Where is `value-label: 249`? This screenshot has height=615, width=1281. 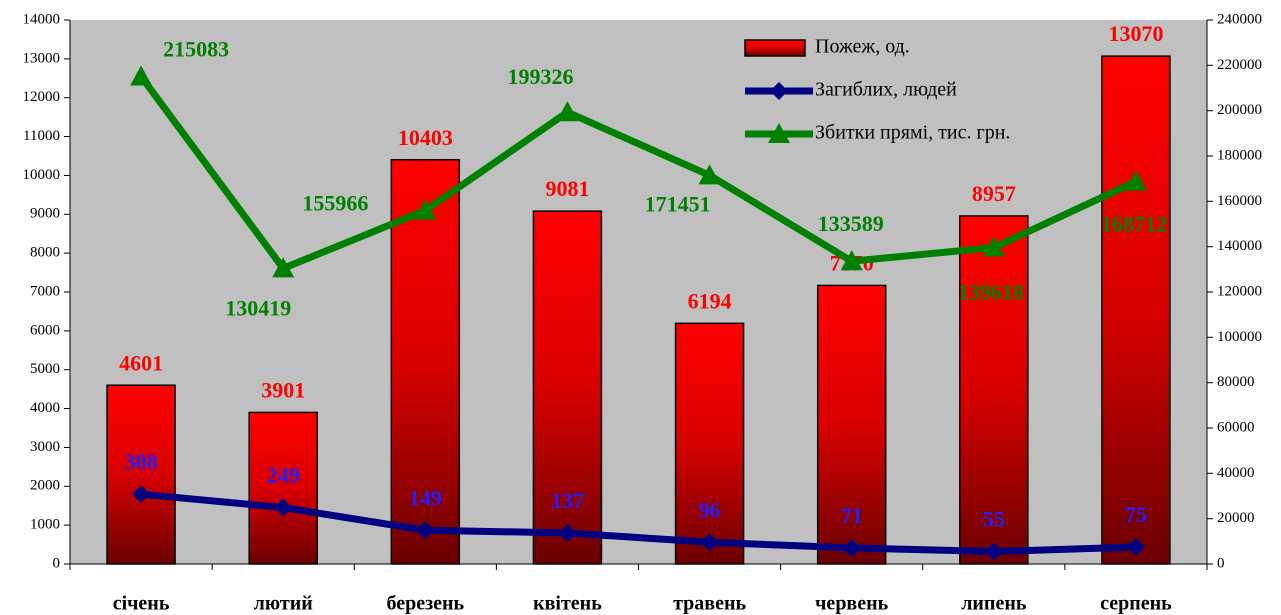
value-label: 249 is located at coordinates (283, 475).